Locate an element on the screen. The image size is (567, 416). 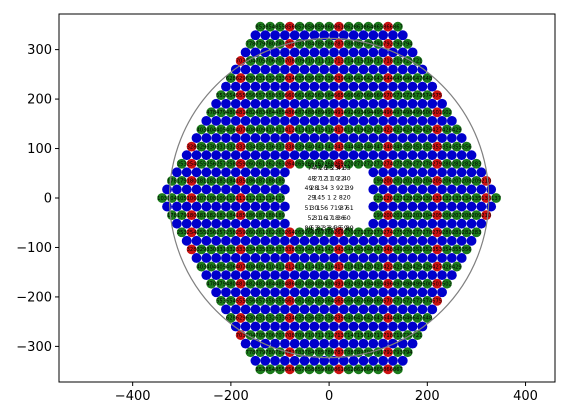
cell-number-label: 787 is located at coordinates (339, 353).